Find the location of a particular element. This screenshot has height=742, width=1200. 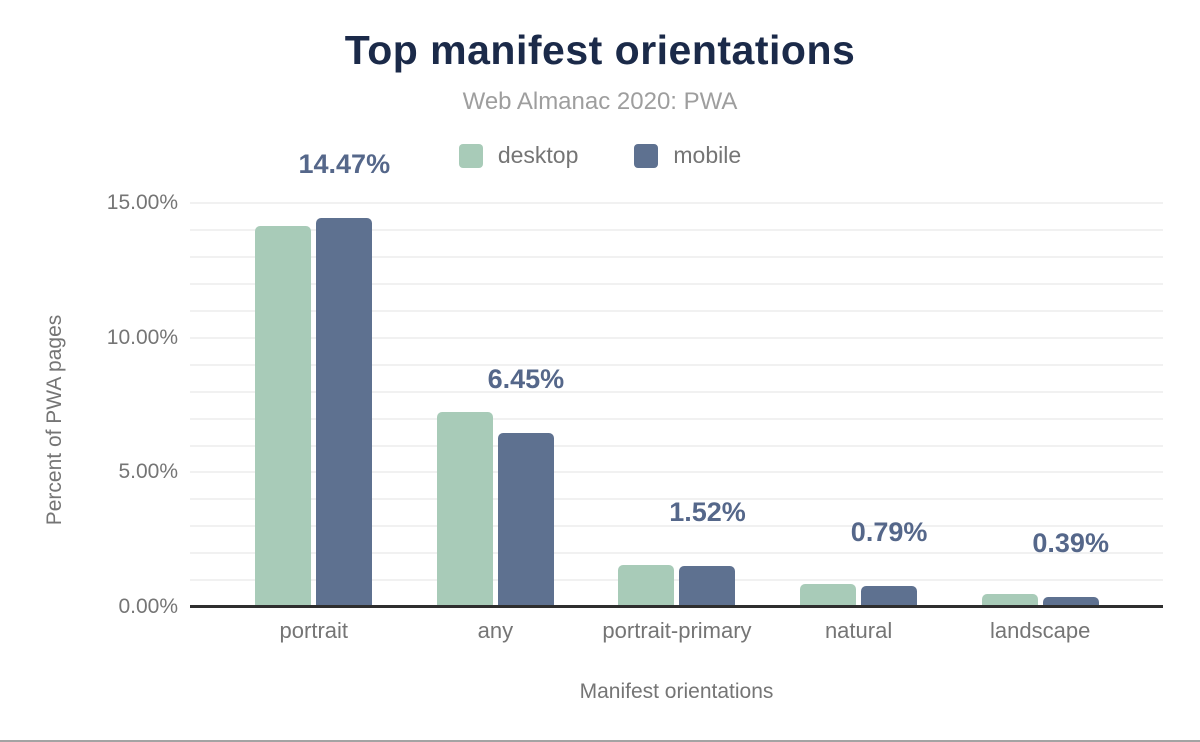

bar-mobile-any is located at coordinates (525, 520).